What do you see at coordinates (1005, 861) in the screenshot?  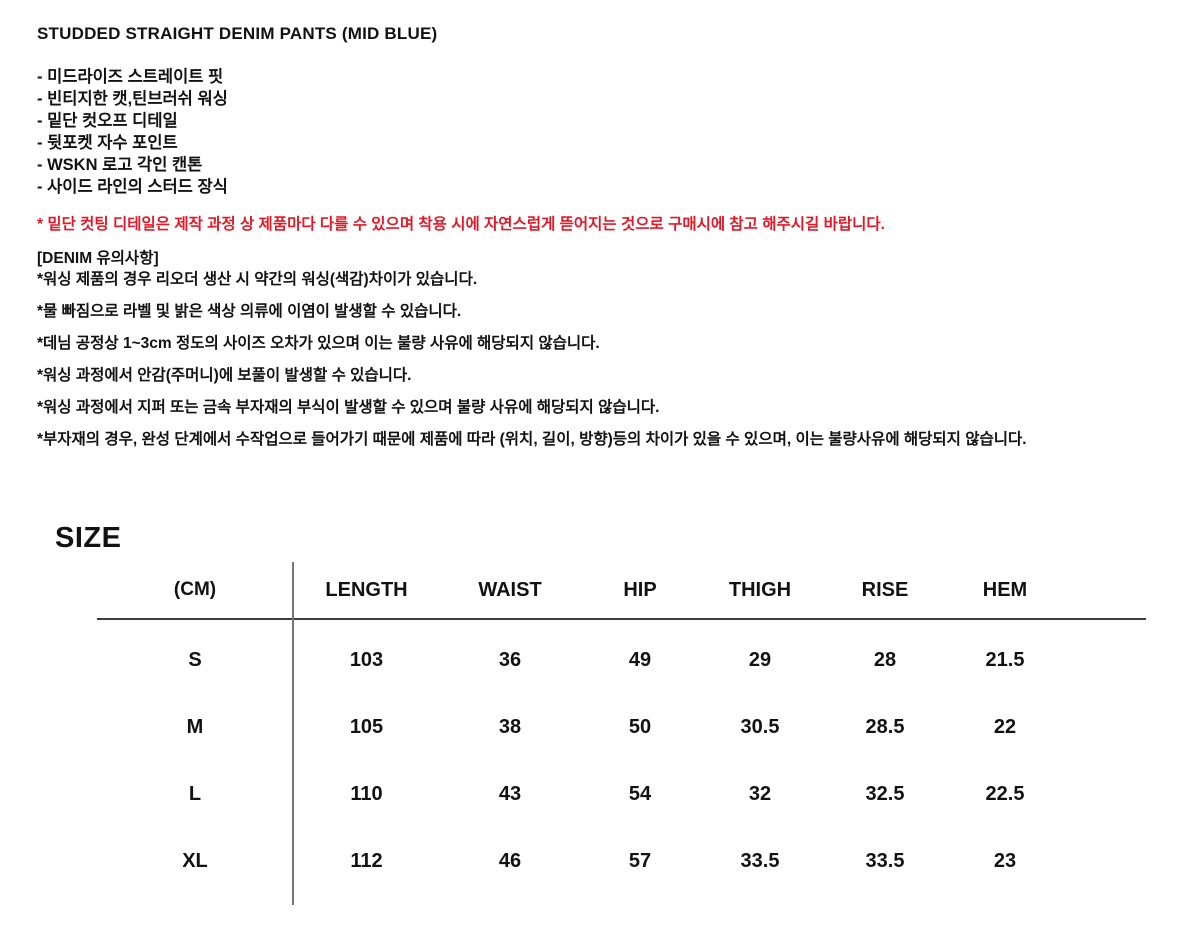 I see `value-hem: 23` at bounding box center [1005, 861].